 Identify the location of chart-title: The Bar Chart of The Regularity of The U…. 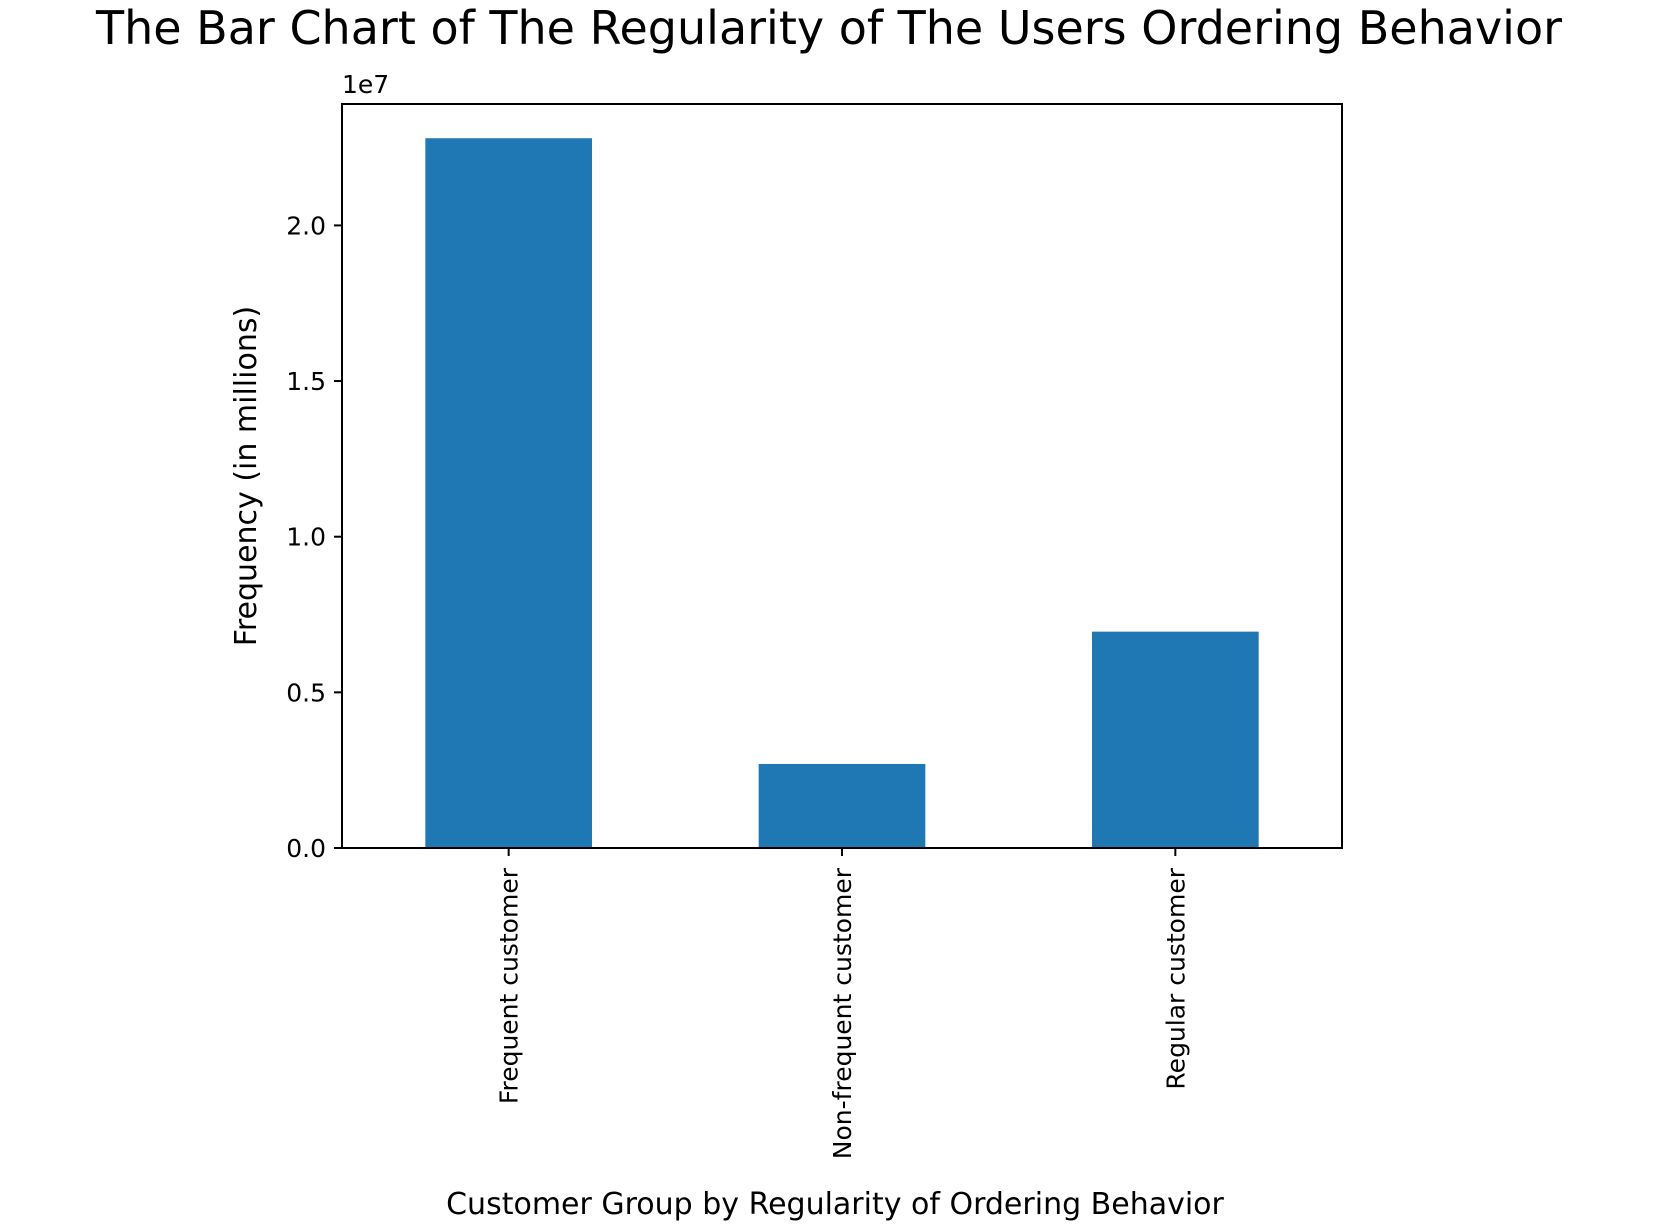
(828, 28).